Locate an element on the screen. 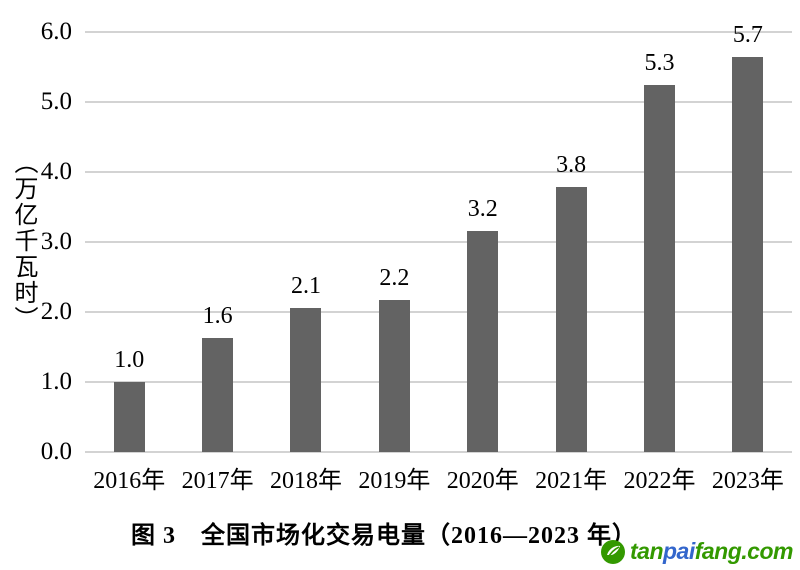 Image resolution: width=800 pixels, height=570 pixels. bar-value-label: 2.2 is located at coordinates (394, 278).